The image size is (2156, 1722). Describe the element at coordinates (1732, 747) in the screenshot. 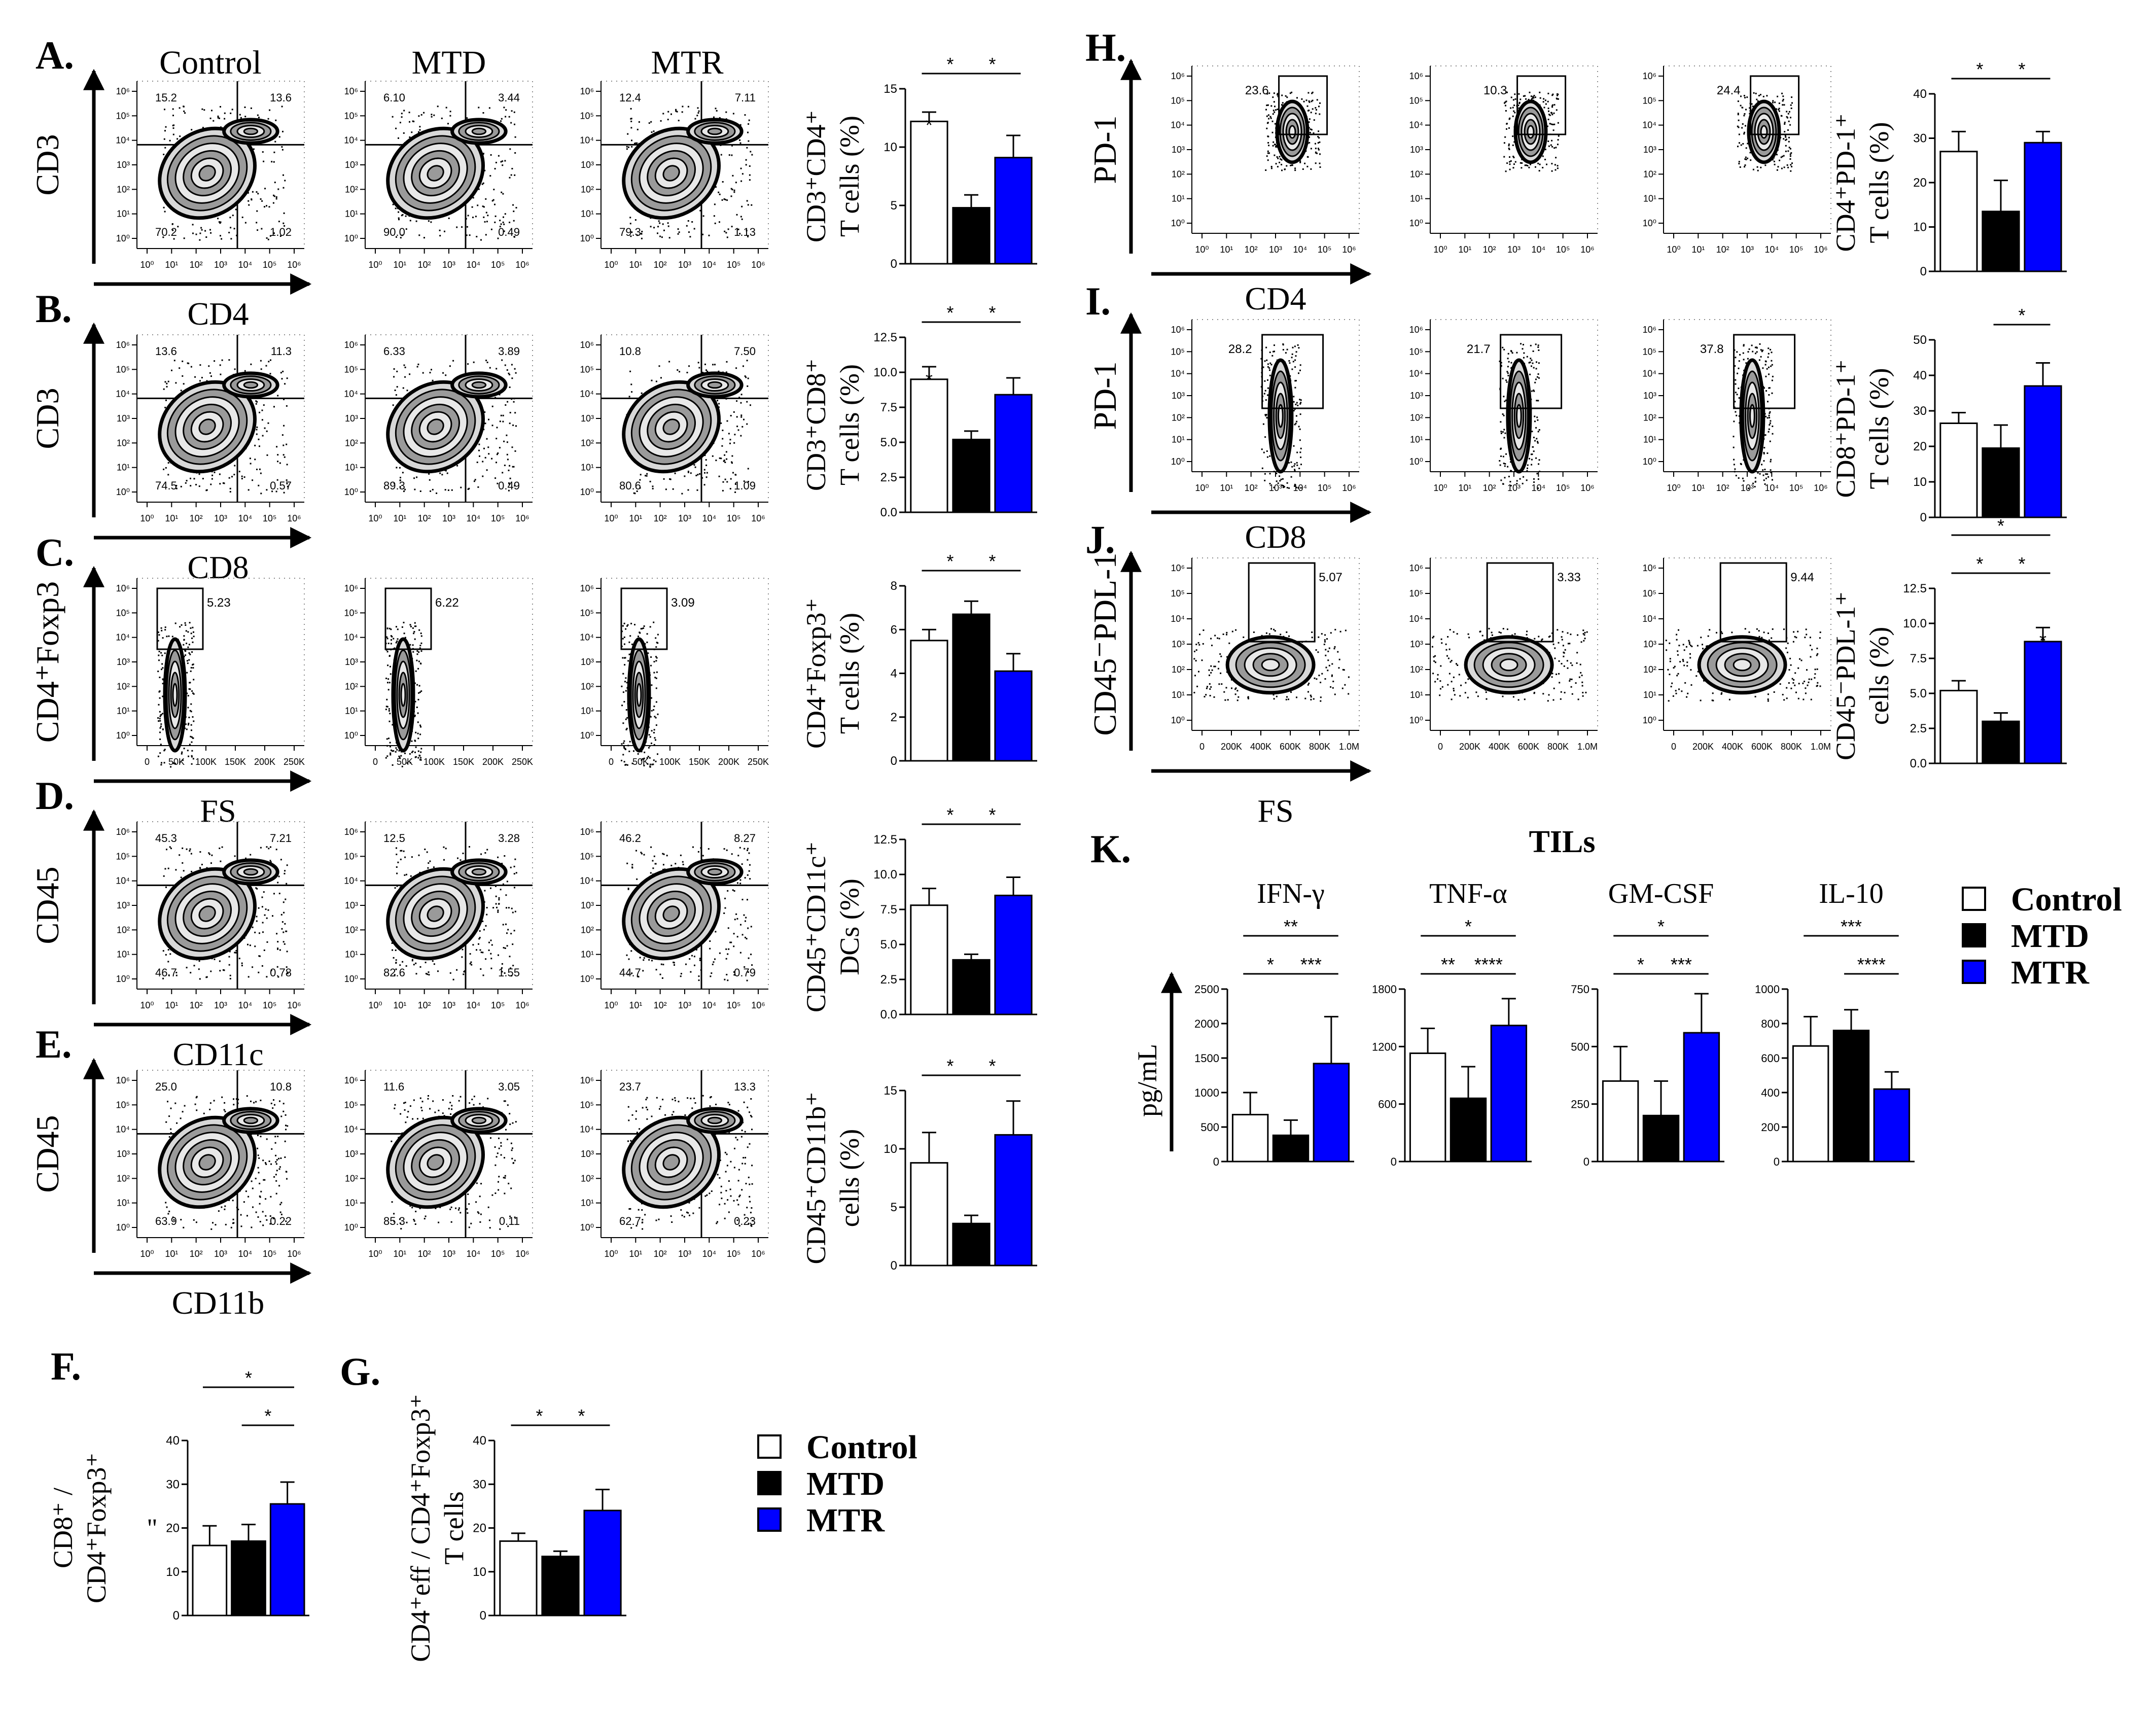

I see `x-tick-label: 400K` at that location.